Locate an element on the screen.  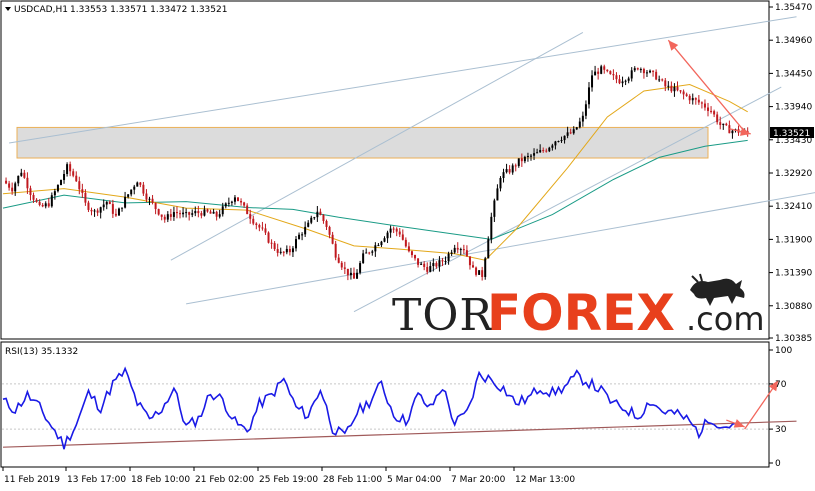
price-tick-label: 1.35470 is located at coordinates (793, 8).